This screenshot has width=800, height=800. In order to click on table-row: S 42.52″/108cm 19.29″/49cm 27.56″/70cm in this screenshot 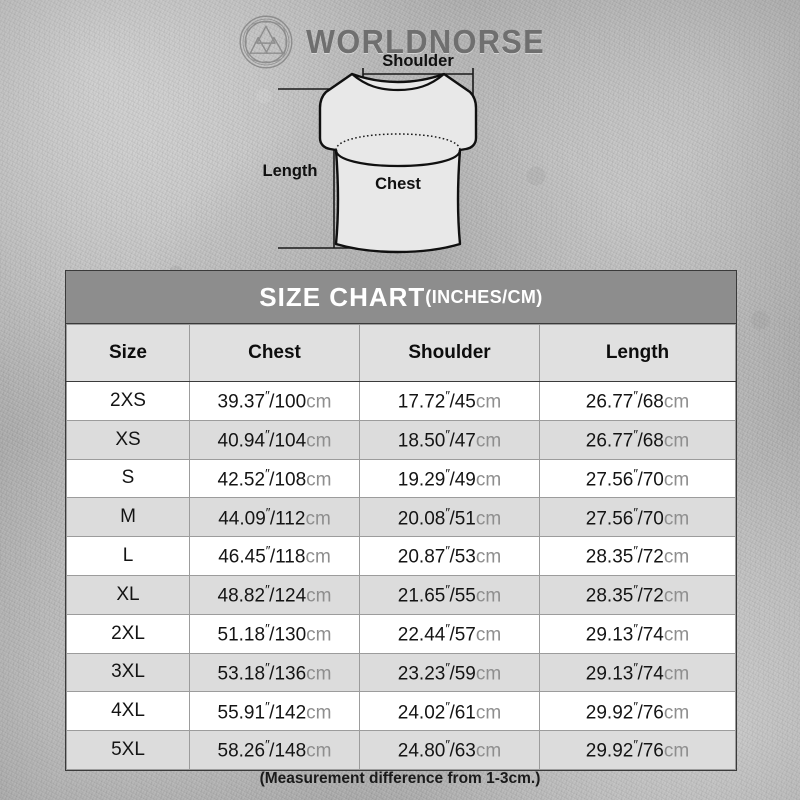, I will do `click(401, 478)`.